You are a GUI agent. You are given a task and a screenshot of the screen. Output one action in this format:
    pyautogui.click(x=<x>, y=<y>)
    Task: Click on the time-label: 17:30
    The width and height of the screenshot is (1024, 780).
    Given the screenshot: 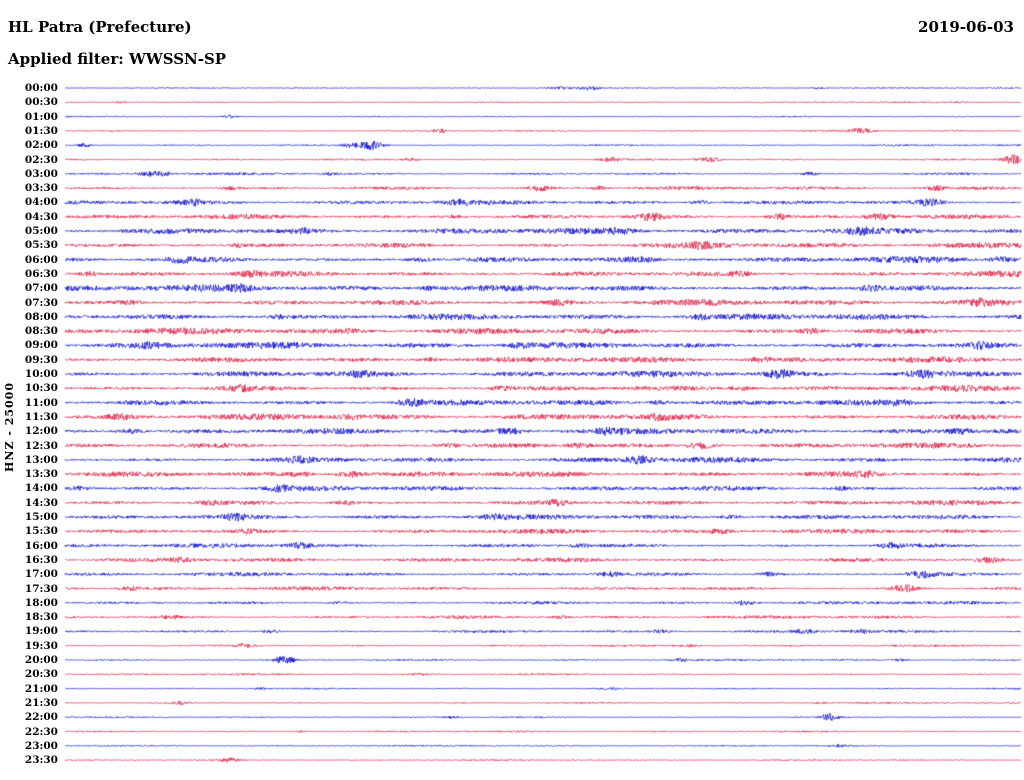 What is the action you would take?
    pyautogui.click(x=41, y=588)
    